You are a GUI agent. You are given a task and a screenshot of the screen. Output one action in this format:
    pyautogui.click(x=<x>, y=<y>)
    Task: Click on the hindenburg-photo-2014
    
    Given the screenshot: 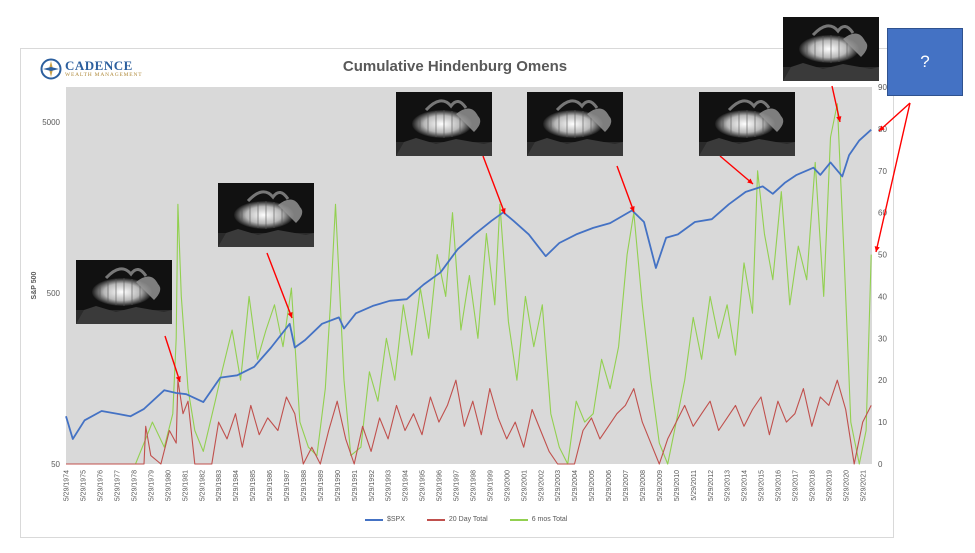 What is the action you would take?
    pyautogui.click(x=747, y=124)
    